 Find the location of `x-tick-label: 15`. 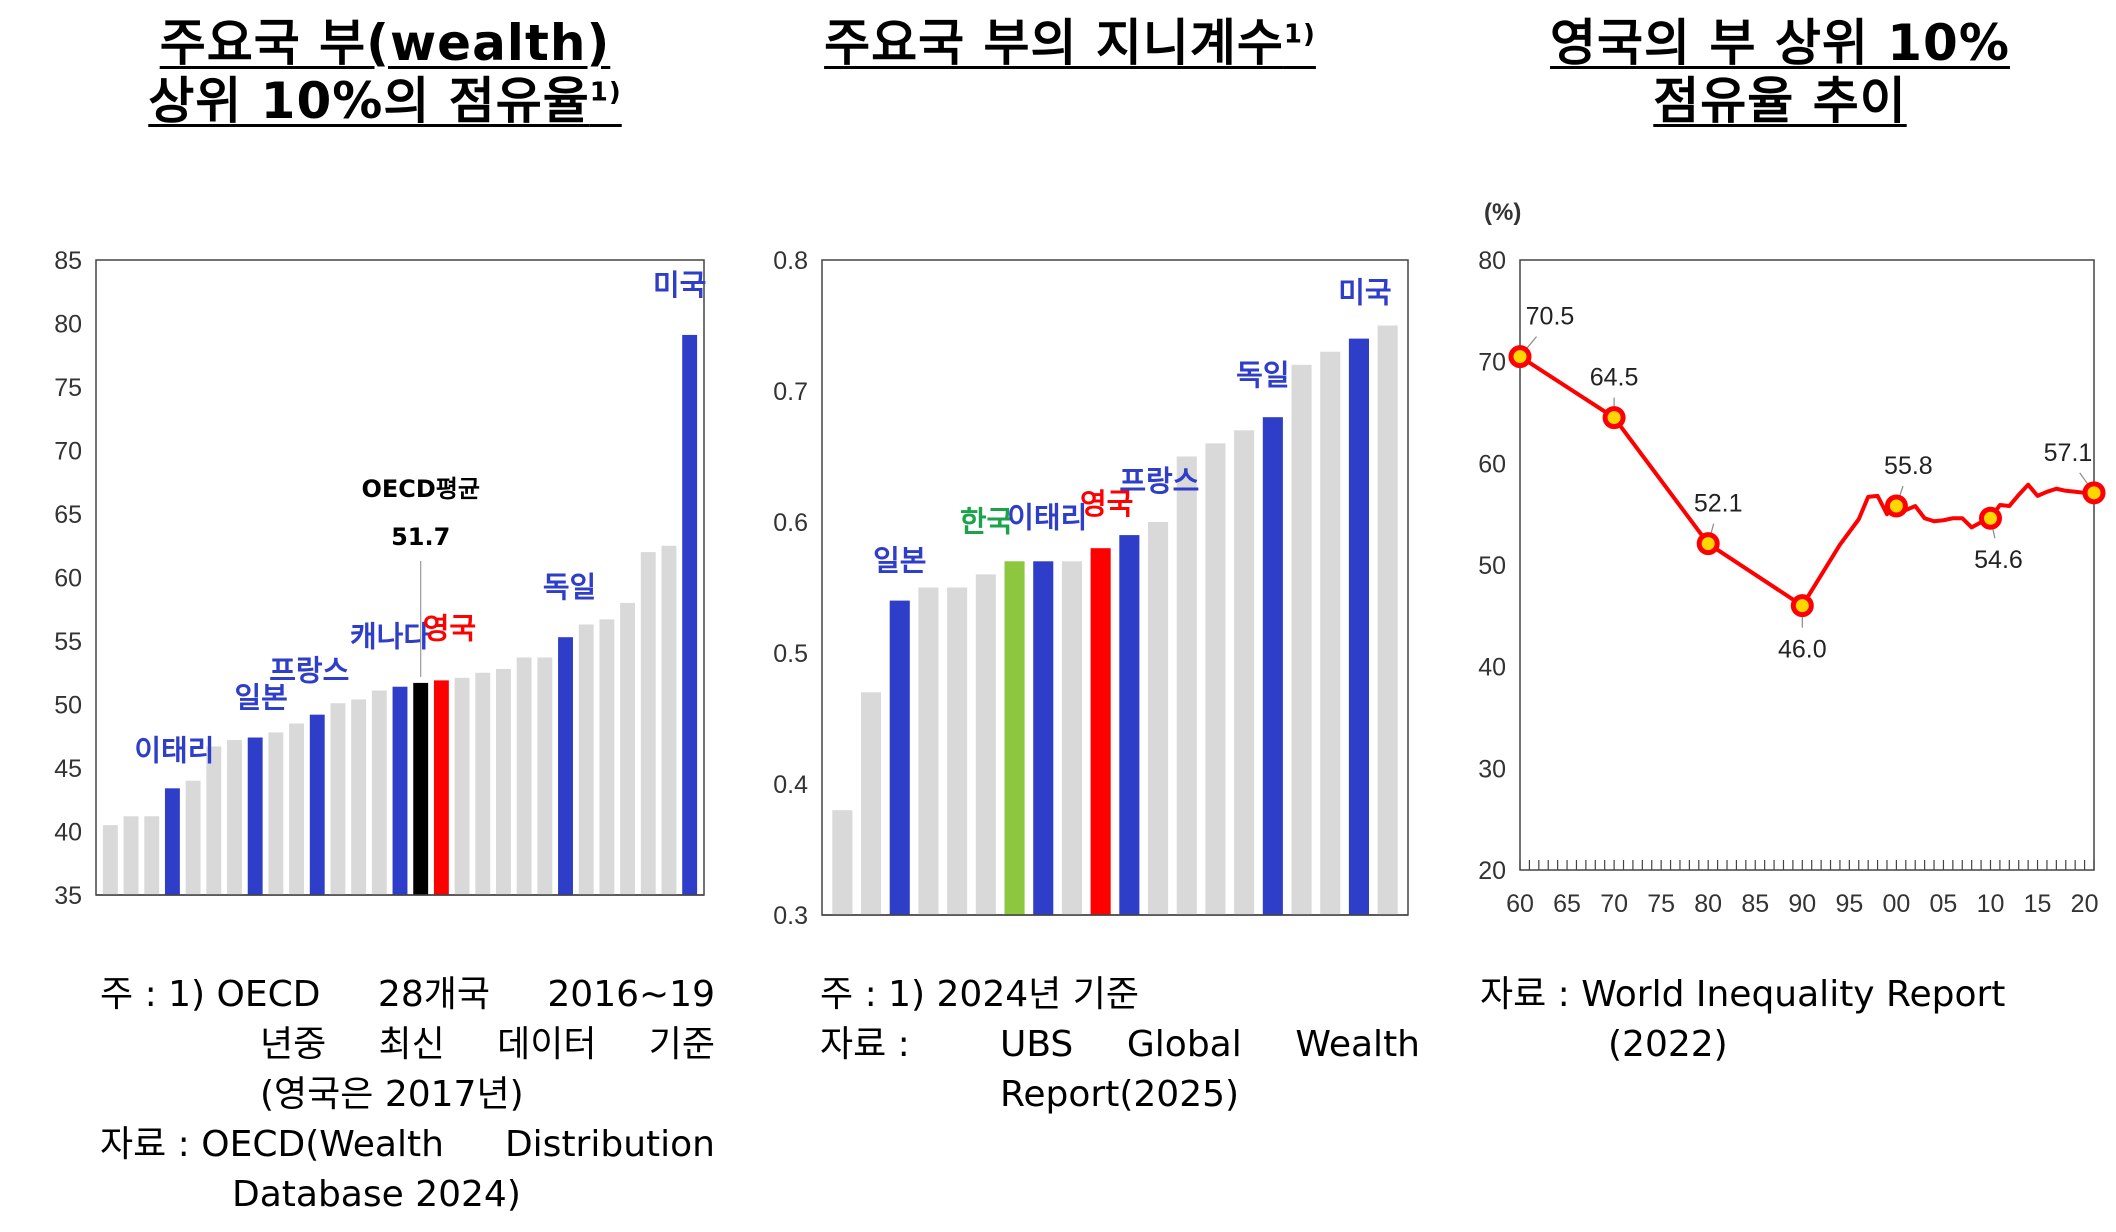

x-tick-label: 15 is located at coordinates (2038, 904).